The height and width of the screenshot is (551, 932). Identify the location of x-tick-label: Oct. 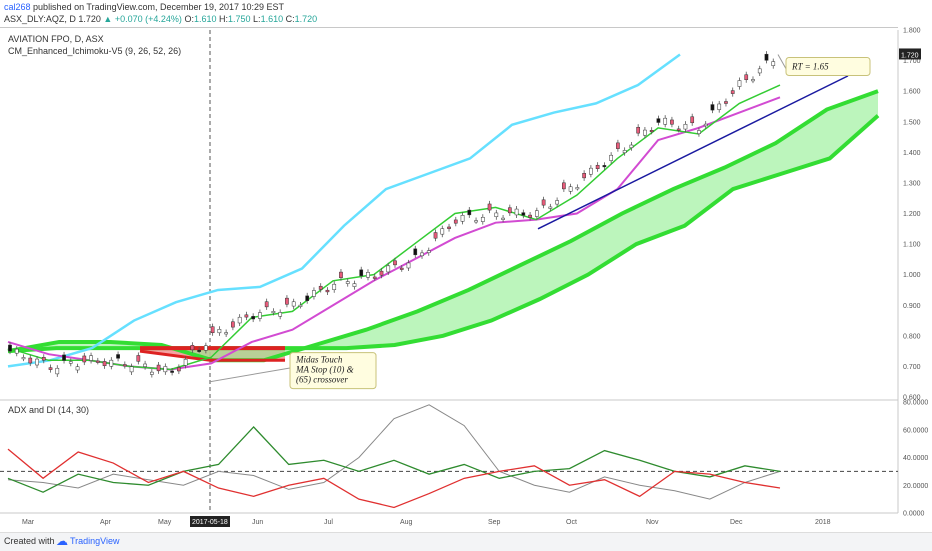
(571, 522).